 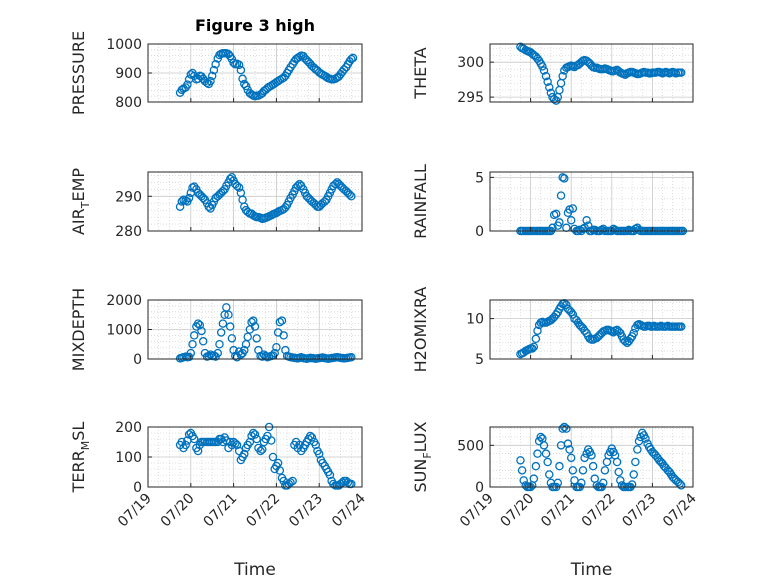 What do you see at coordinates (128, 103) in the screenshot?
I see `y-tick-label: 800` at bounding box center [128, 103].